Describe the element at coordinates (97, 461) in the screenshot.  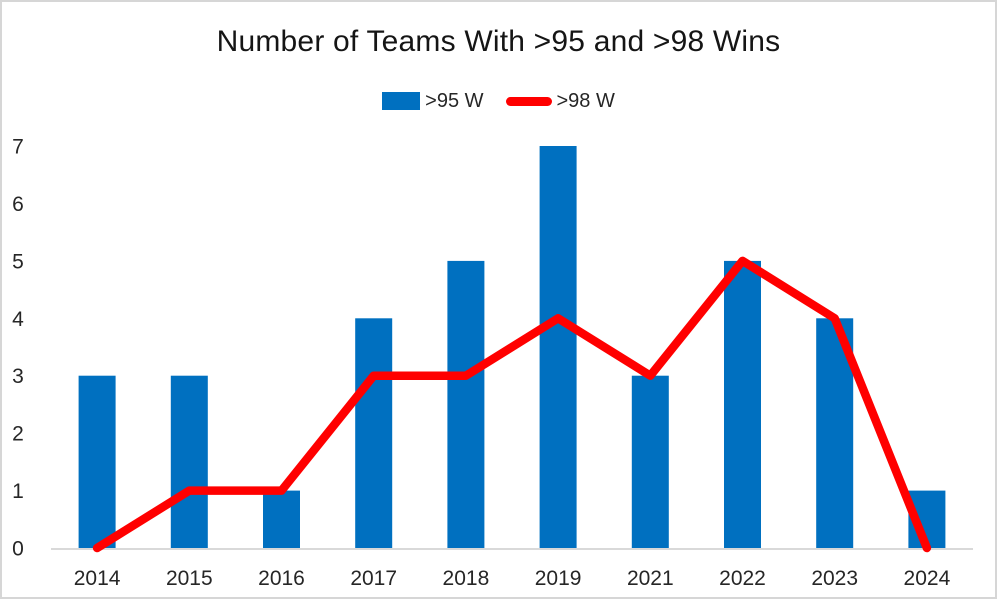
I see `bar-2014` at that location.